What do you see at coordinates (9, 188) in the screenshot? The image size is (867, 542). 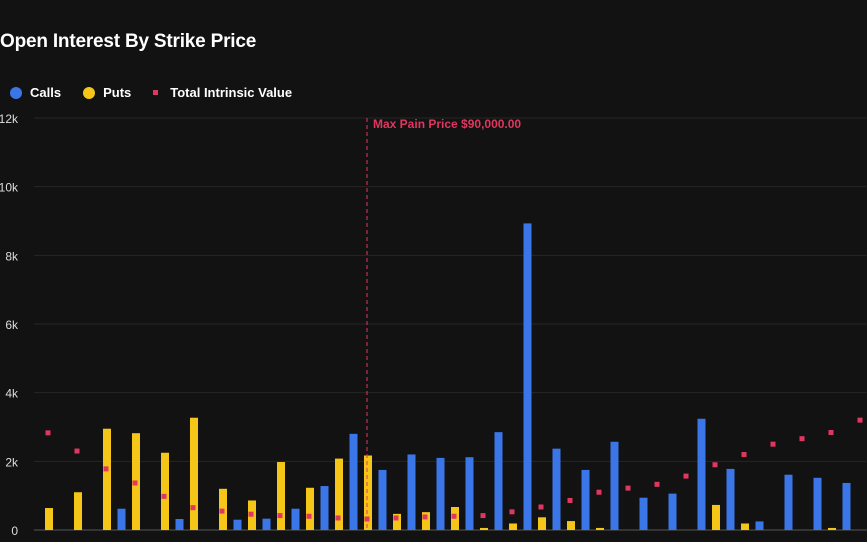 I see `y-tick-label: 10k` at bounding box center [9, 188].